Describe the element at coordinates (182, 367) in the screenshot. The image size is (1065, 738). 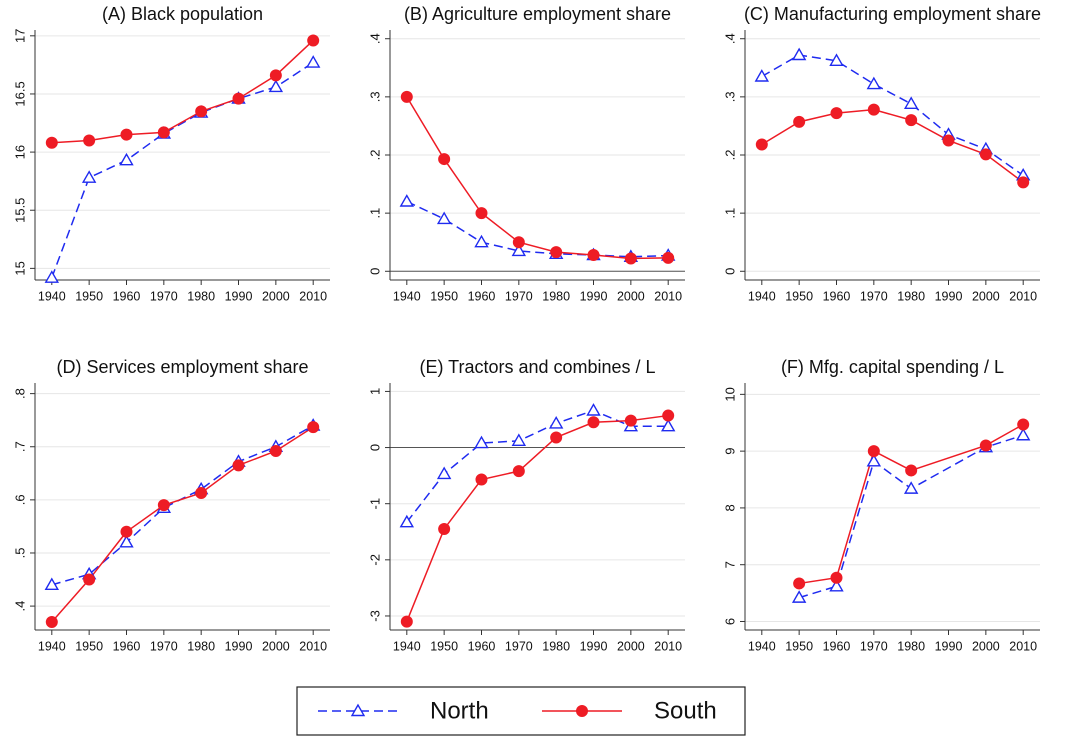
I see `panel-title: (D) Services employment share` at that location.